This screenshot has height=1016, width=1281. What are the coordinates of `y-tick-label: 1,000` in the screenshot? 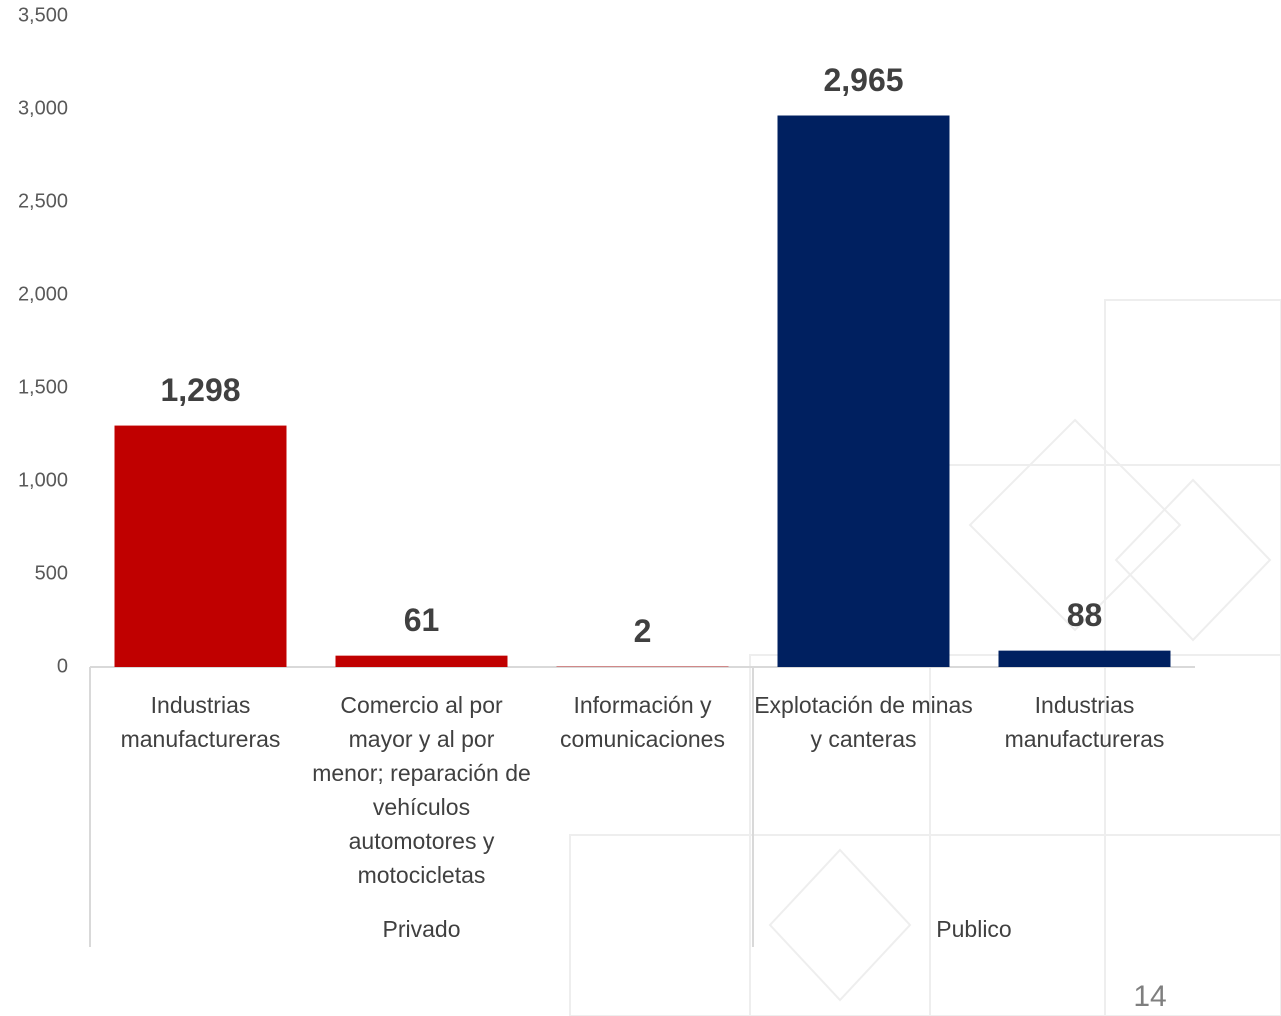 It's located at (43, 480).